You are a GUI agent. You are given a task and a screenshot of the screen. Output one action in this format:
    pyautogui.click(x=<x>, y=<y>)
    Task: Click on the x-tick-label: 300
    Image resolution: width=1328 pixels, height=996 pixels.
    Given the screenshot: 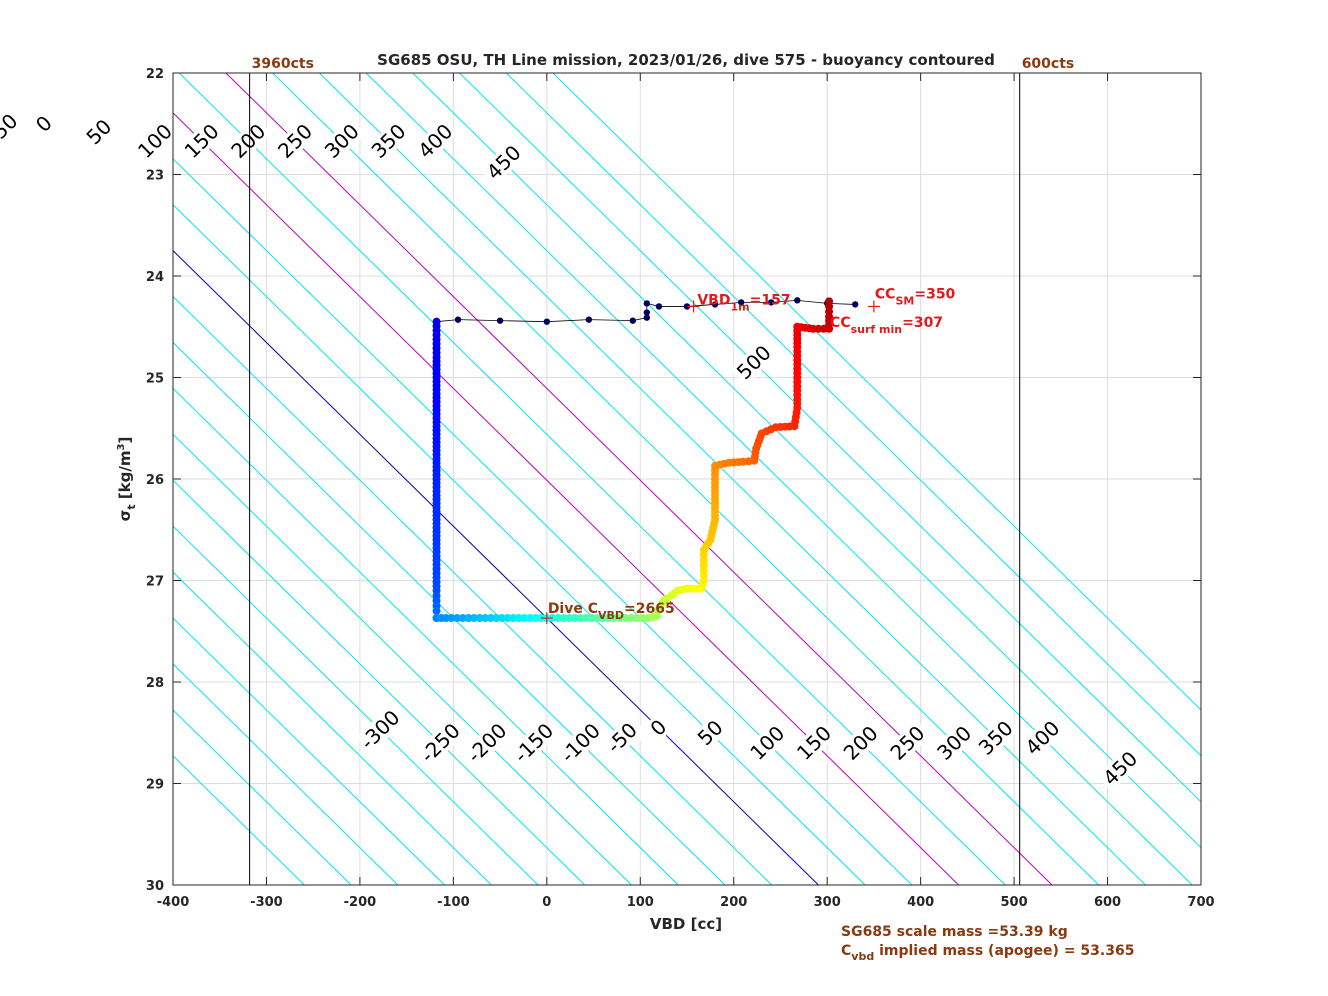 What is the action you would take?
    pyautogui.click(x=827, y=902)
    